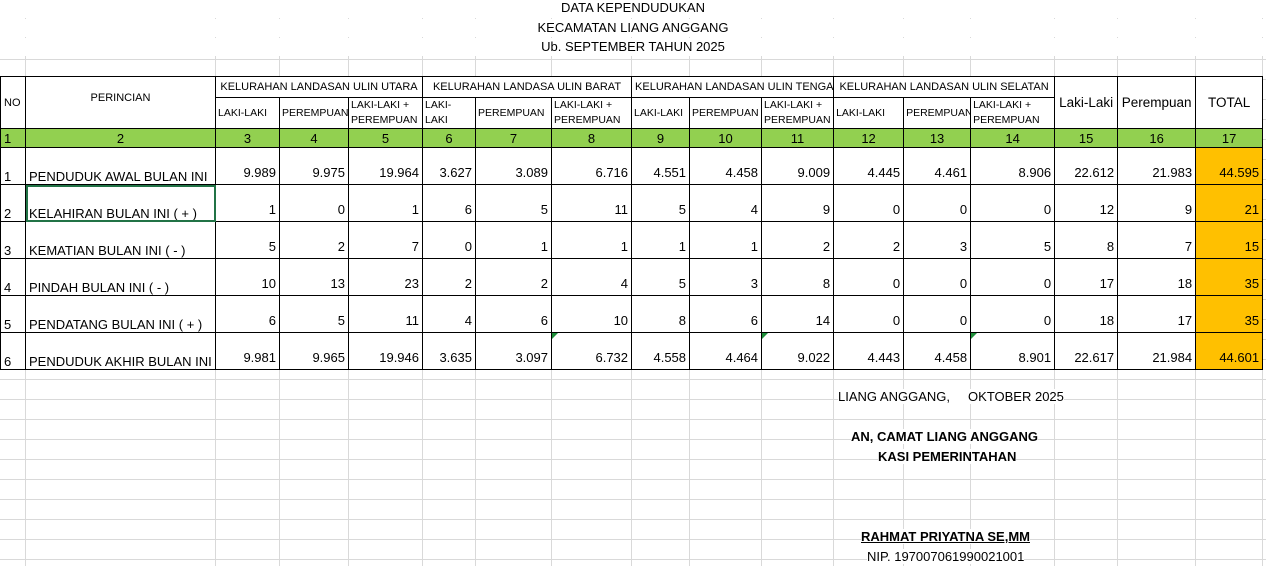  Describe the element at coordinates (513, 351) in the screenshot. I see `cell-value: 3.097` at that location.